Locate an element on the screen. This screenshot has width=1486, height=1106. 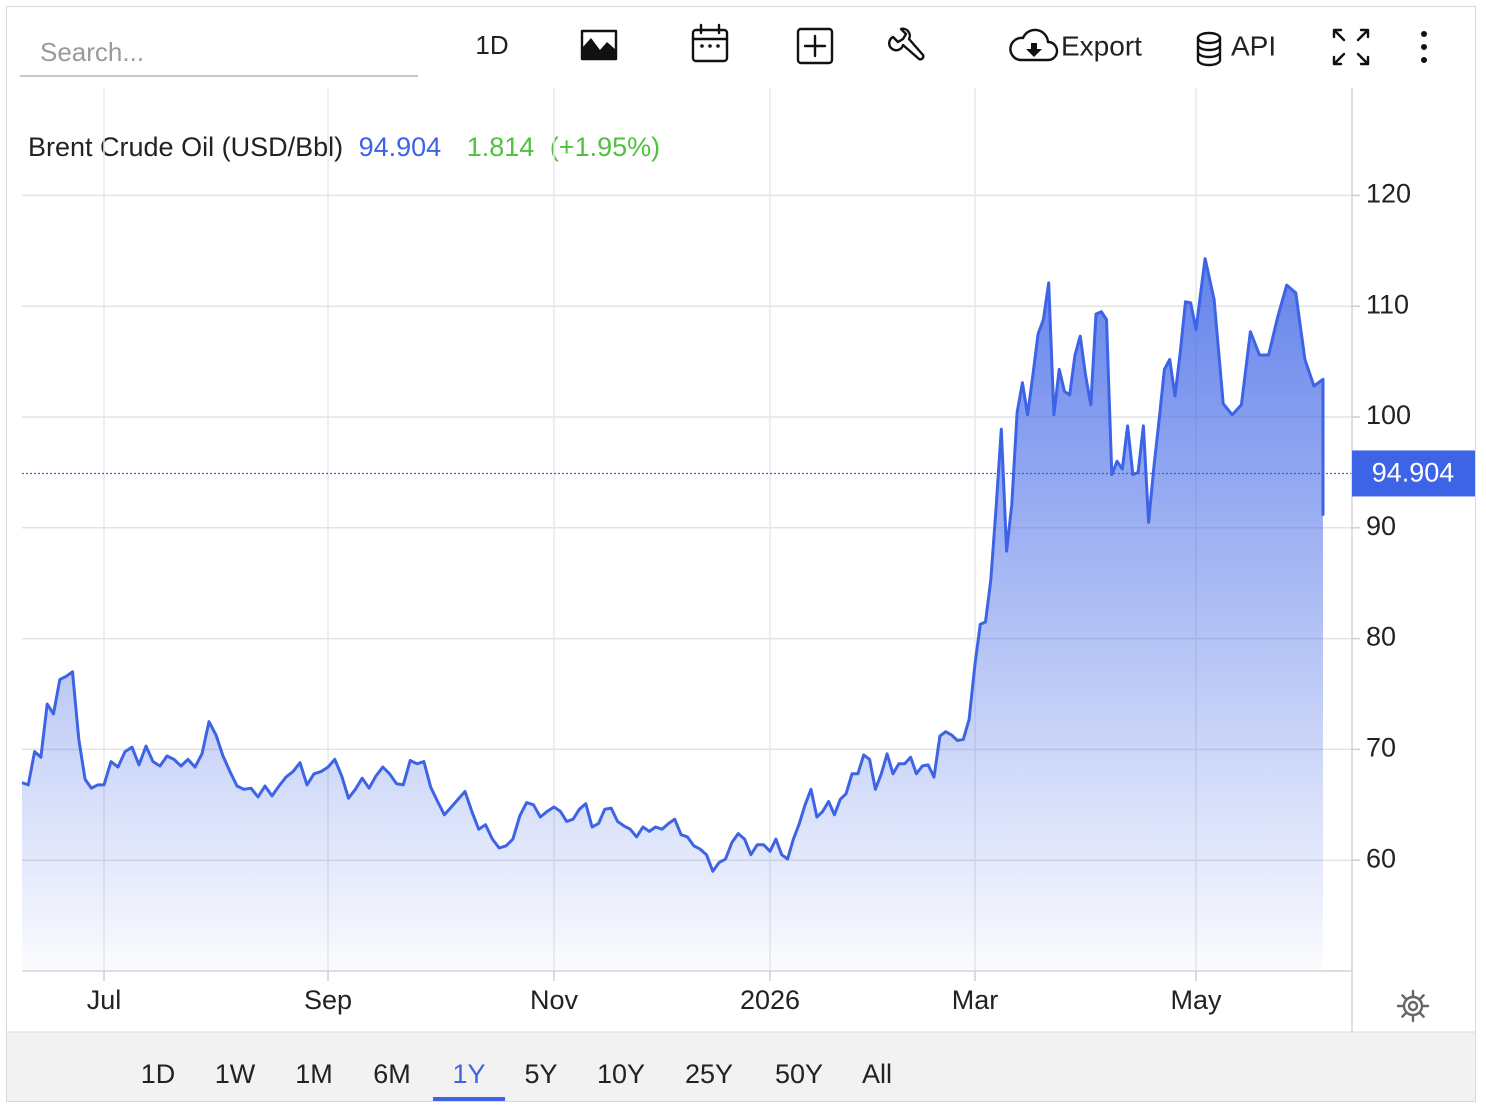
range-selected-underline is located at coordinates (469, 1099).